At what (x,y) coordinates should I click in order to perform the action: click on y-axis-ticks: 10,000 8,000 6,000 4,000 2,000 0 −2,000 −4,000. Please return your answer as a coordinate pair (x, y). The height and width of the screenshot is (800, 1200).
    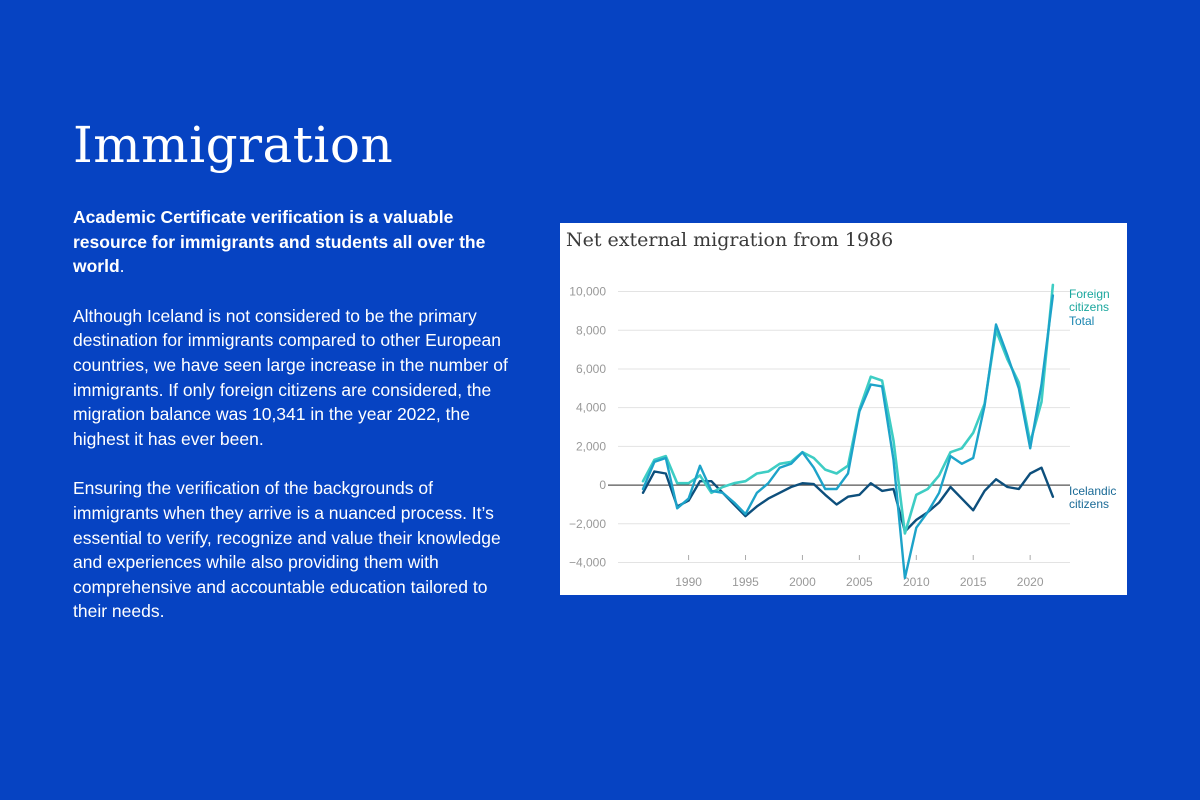
    Looking at the image, I should click on (587, 427).